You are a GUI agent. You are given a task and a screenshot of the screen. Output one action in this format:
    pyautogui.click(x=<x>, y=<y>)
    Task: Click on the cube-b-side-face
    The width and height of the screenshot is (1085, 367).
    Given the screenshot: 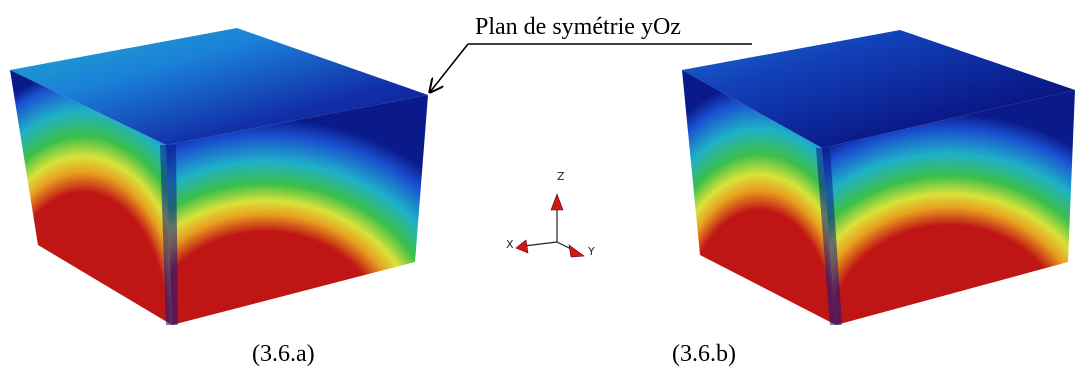 What is the action you would take?
    pyautogui.click(x=948, y=207)
    